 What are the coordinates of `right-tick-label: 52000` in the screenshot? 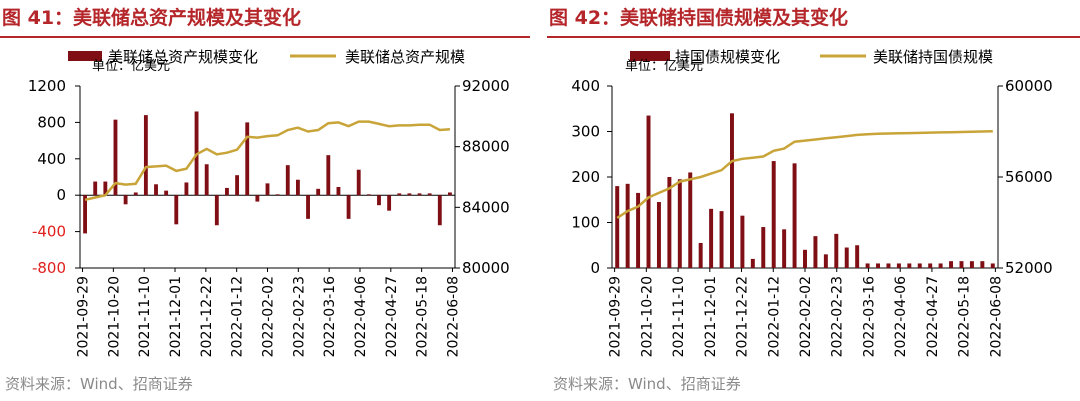 It's located at (1029, 268).